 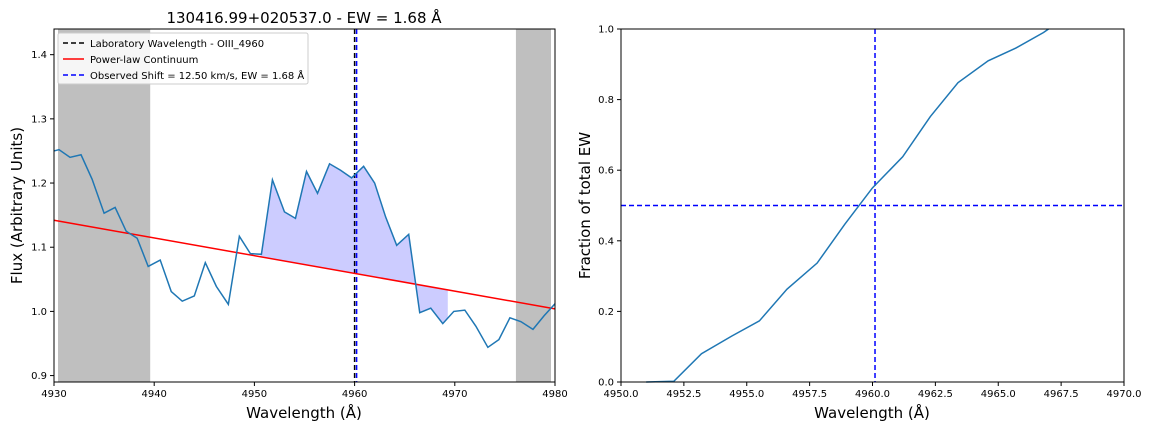 I want to click on left-x-tick-label: 4930, so click(x=53, y=394).